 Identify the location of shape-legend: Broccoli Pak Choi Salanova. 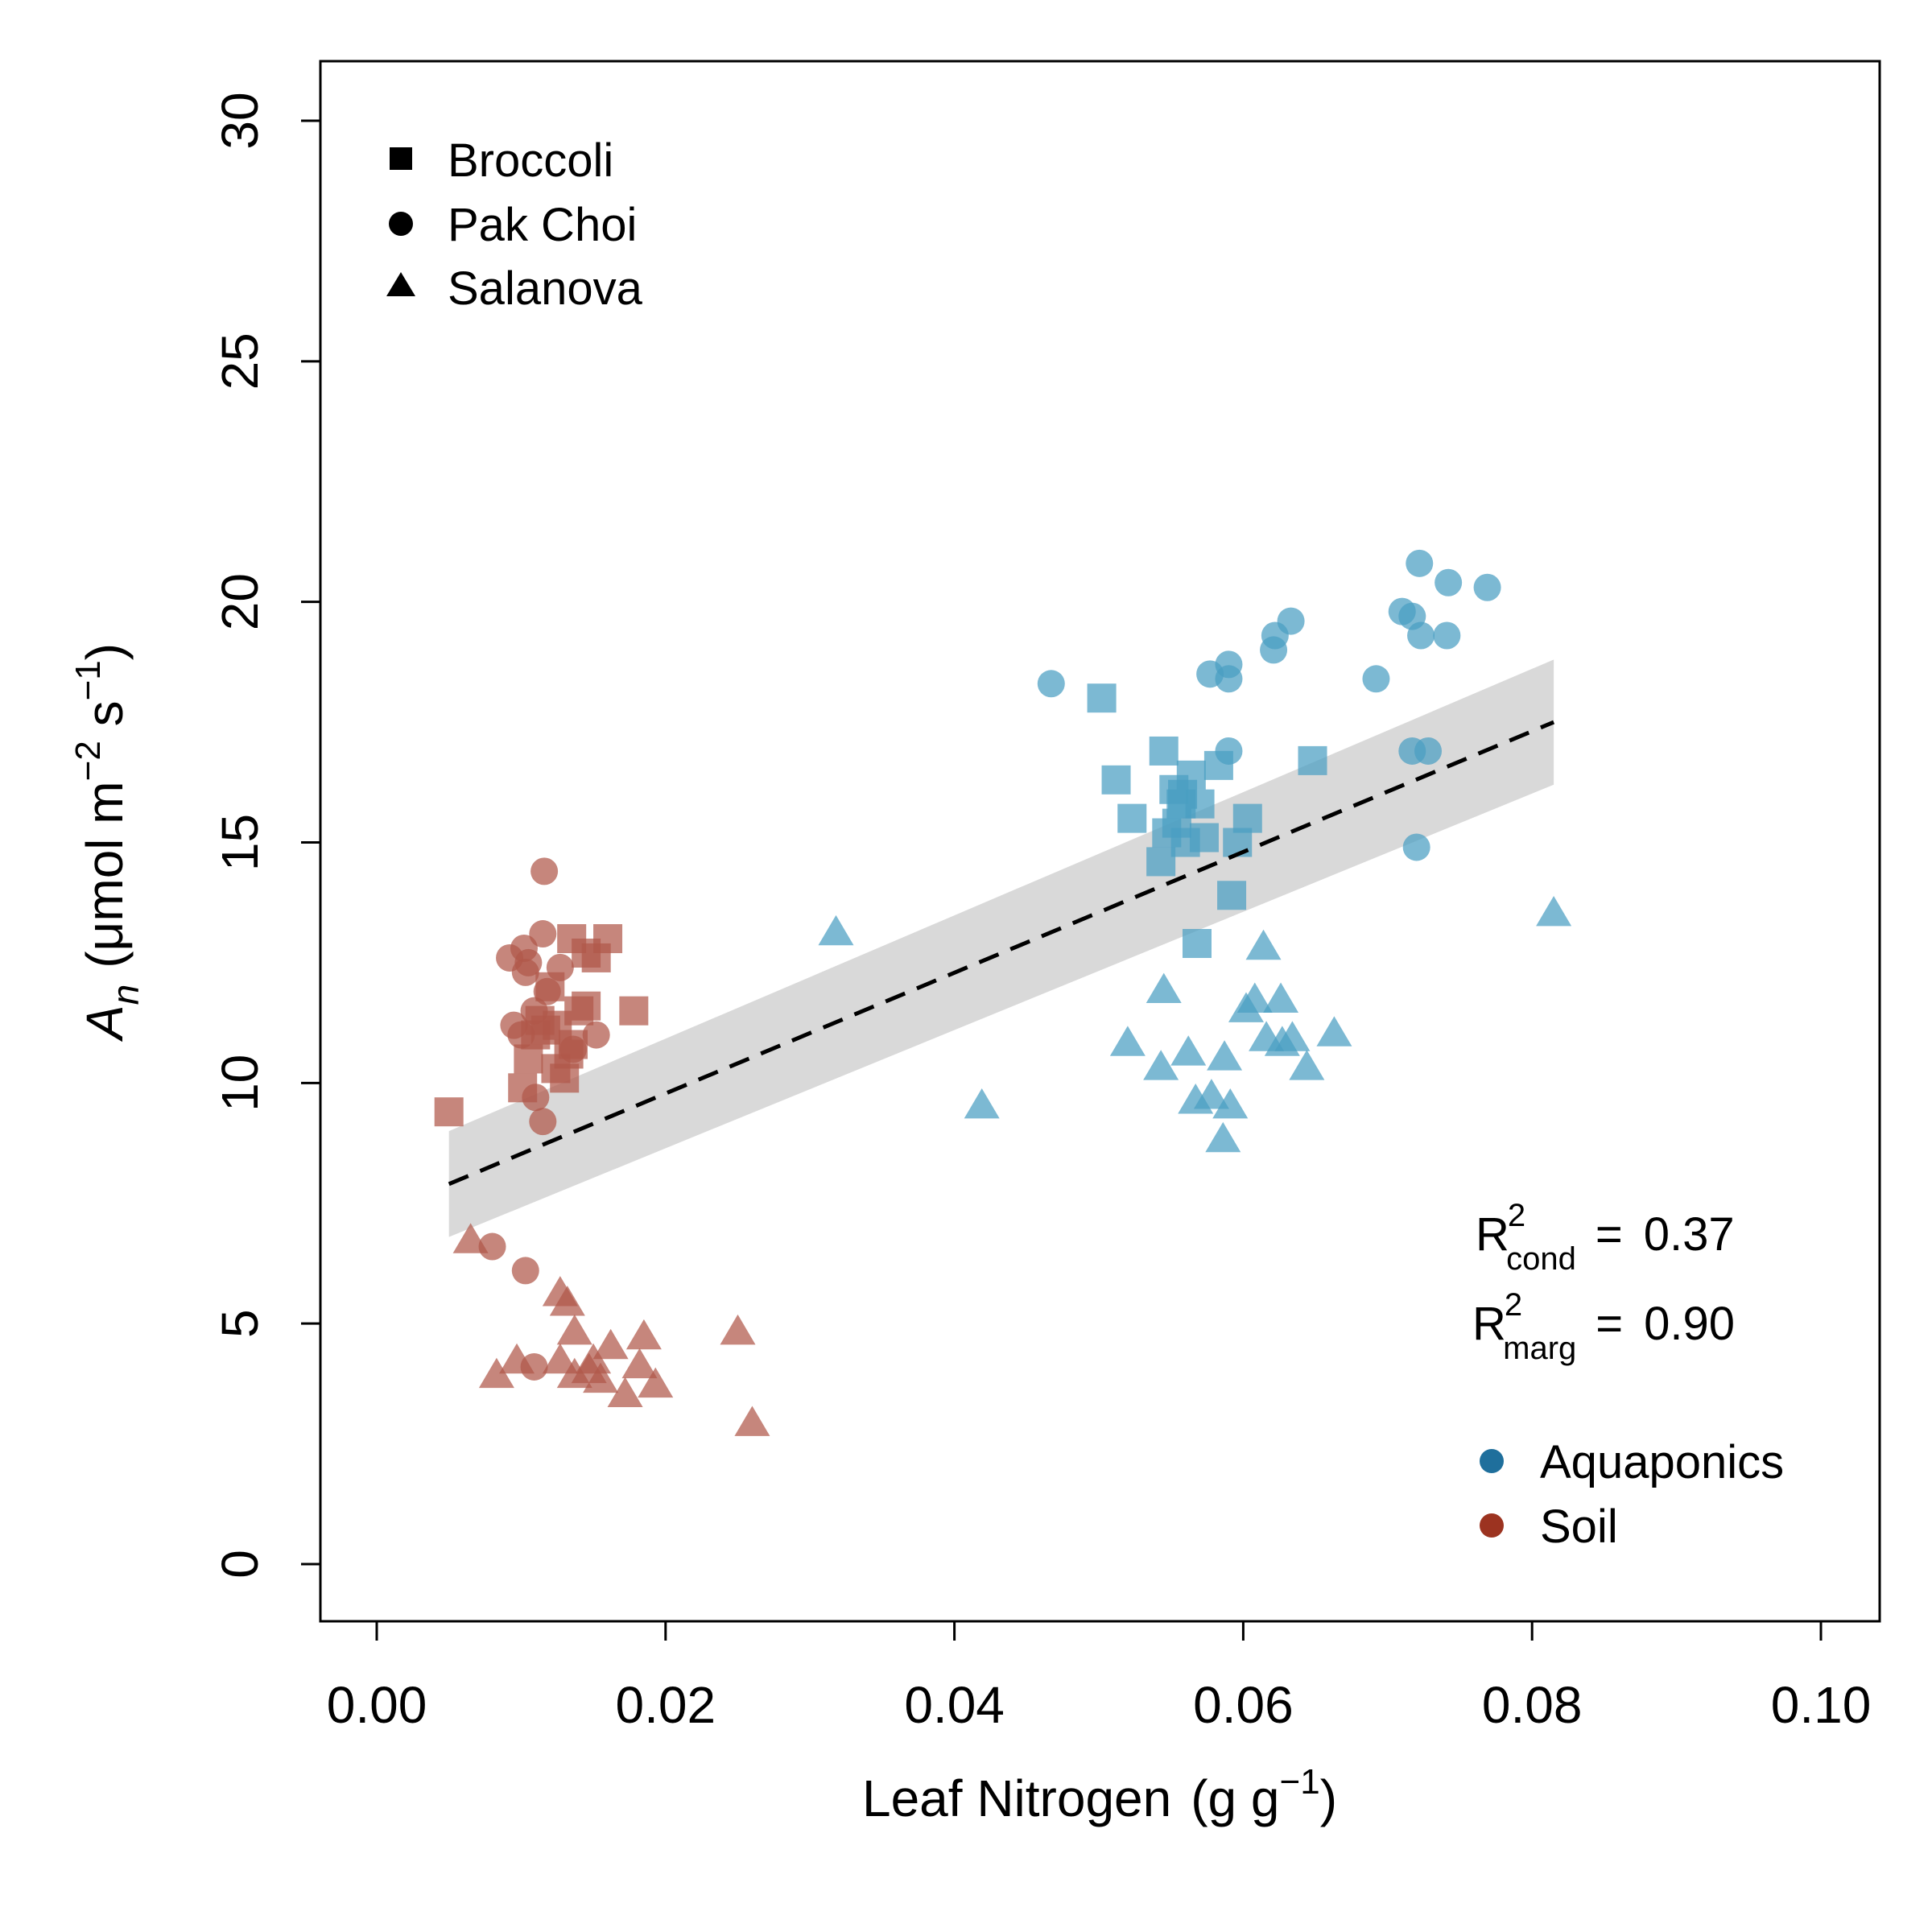
(514, 224).